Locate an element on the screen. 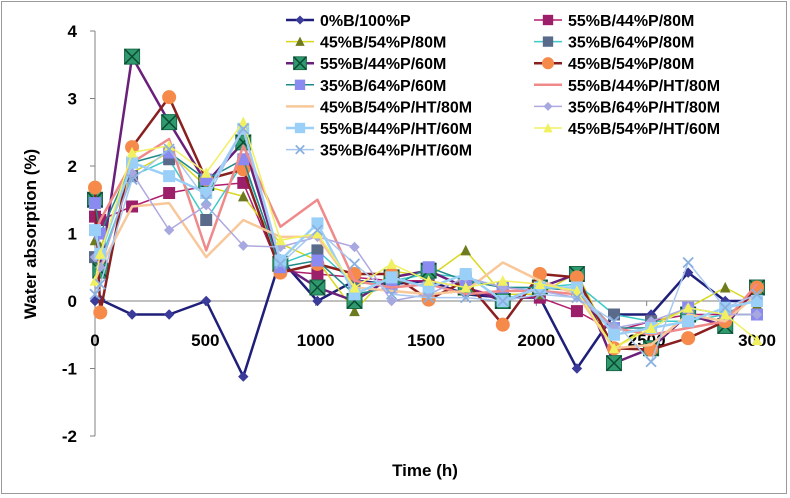  legend-label: 35%B/64%P/HT/60M is located at coordinates (396, 151).